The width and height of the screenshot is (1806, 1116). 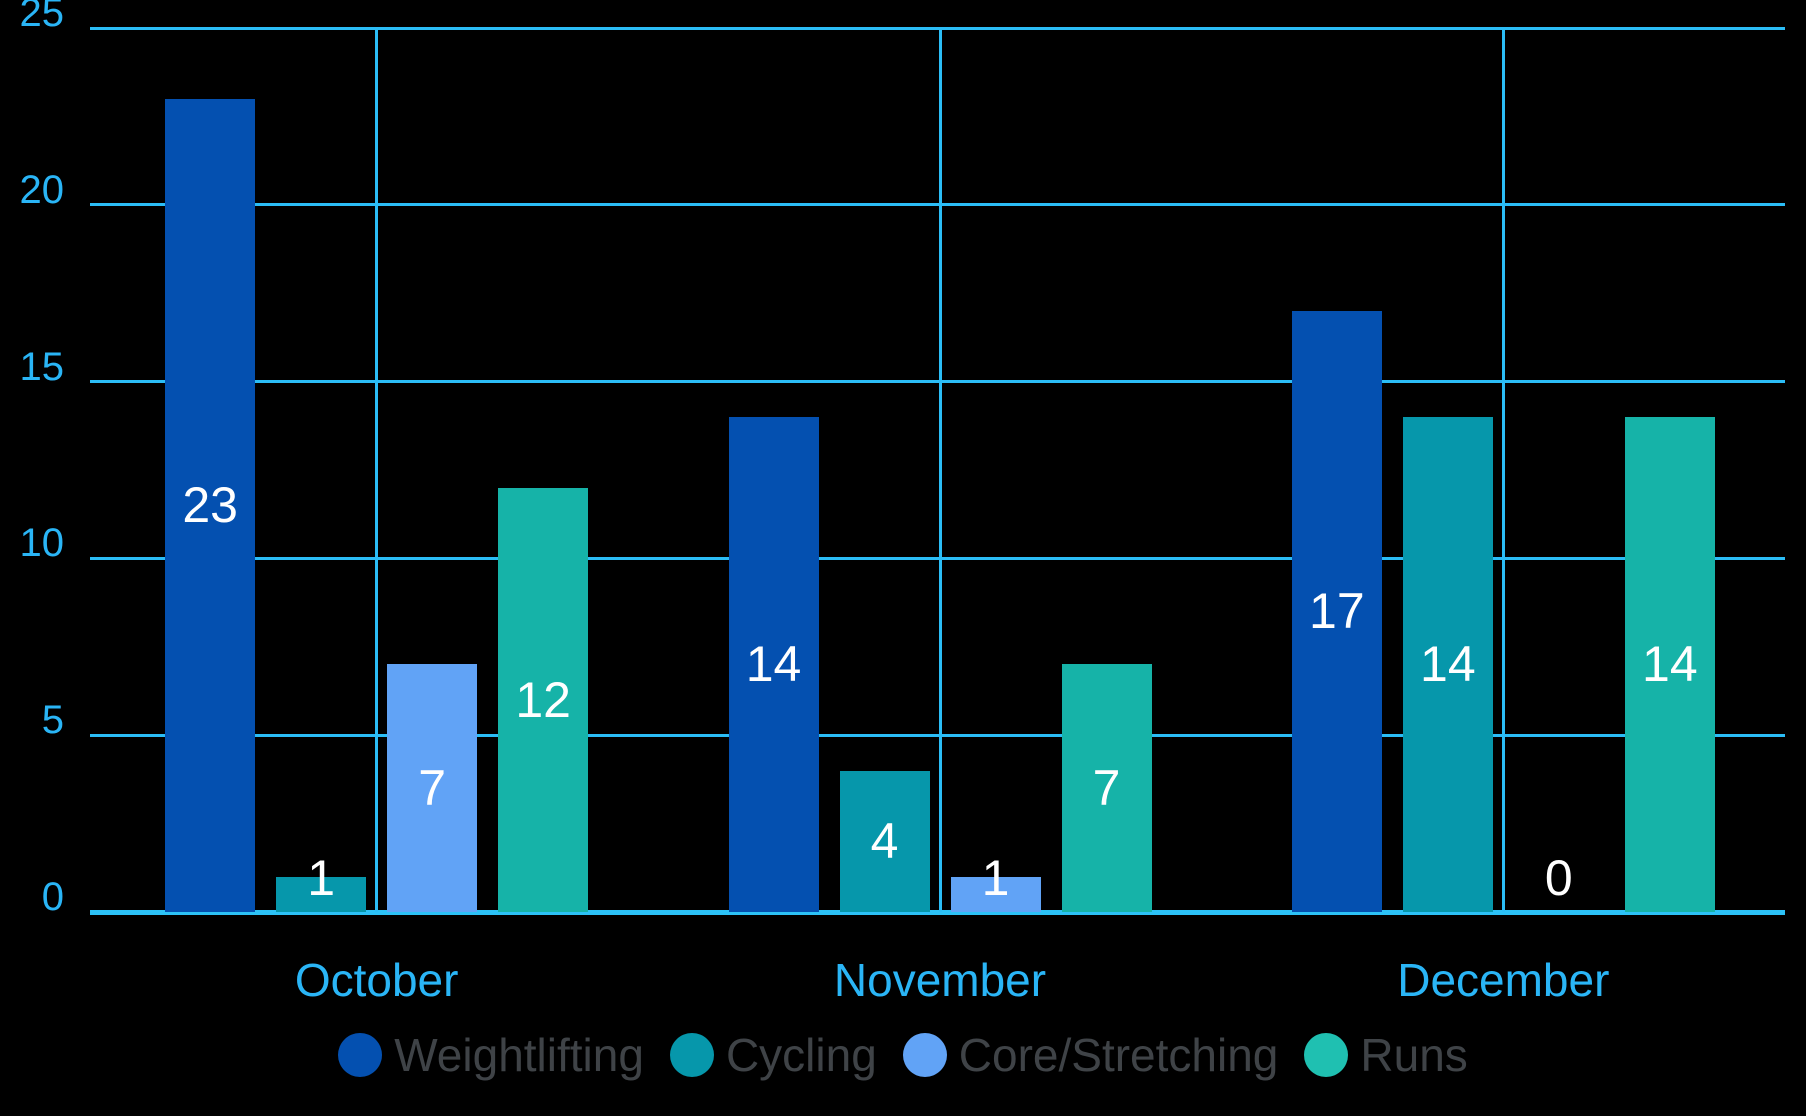 I want to click on y-tick-label-0: 0, so click(x=52, y=897).